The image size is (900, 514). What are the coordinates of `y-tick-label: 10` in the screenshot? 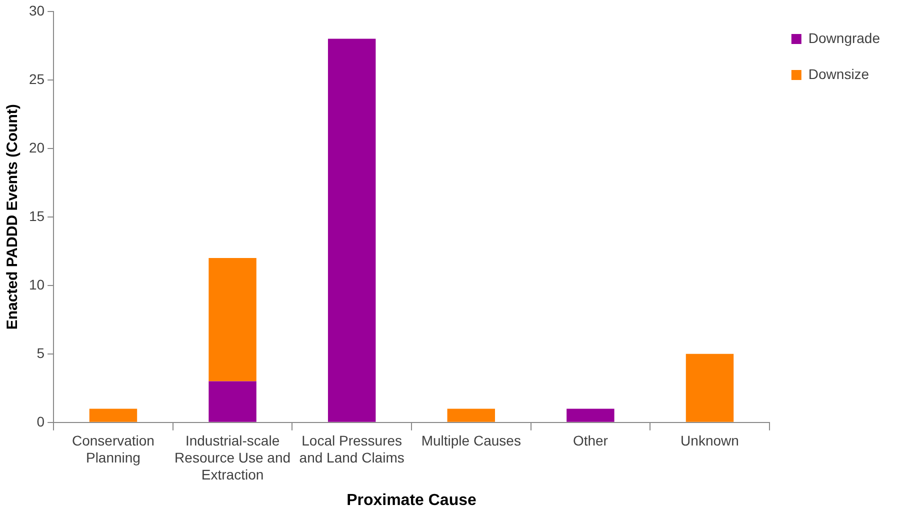 It's located at (36, 284).